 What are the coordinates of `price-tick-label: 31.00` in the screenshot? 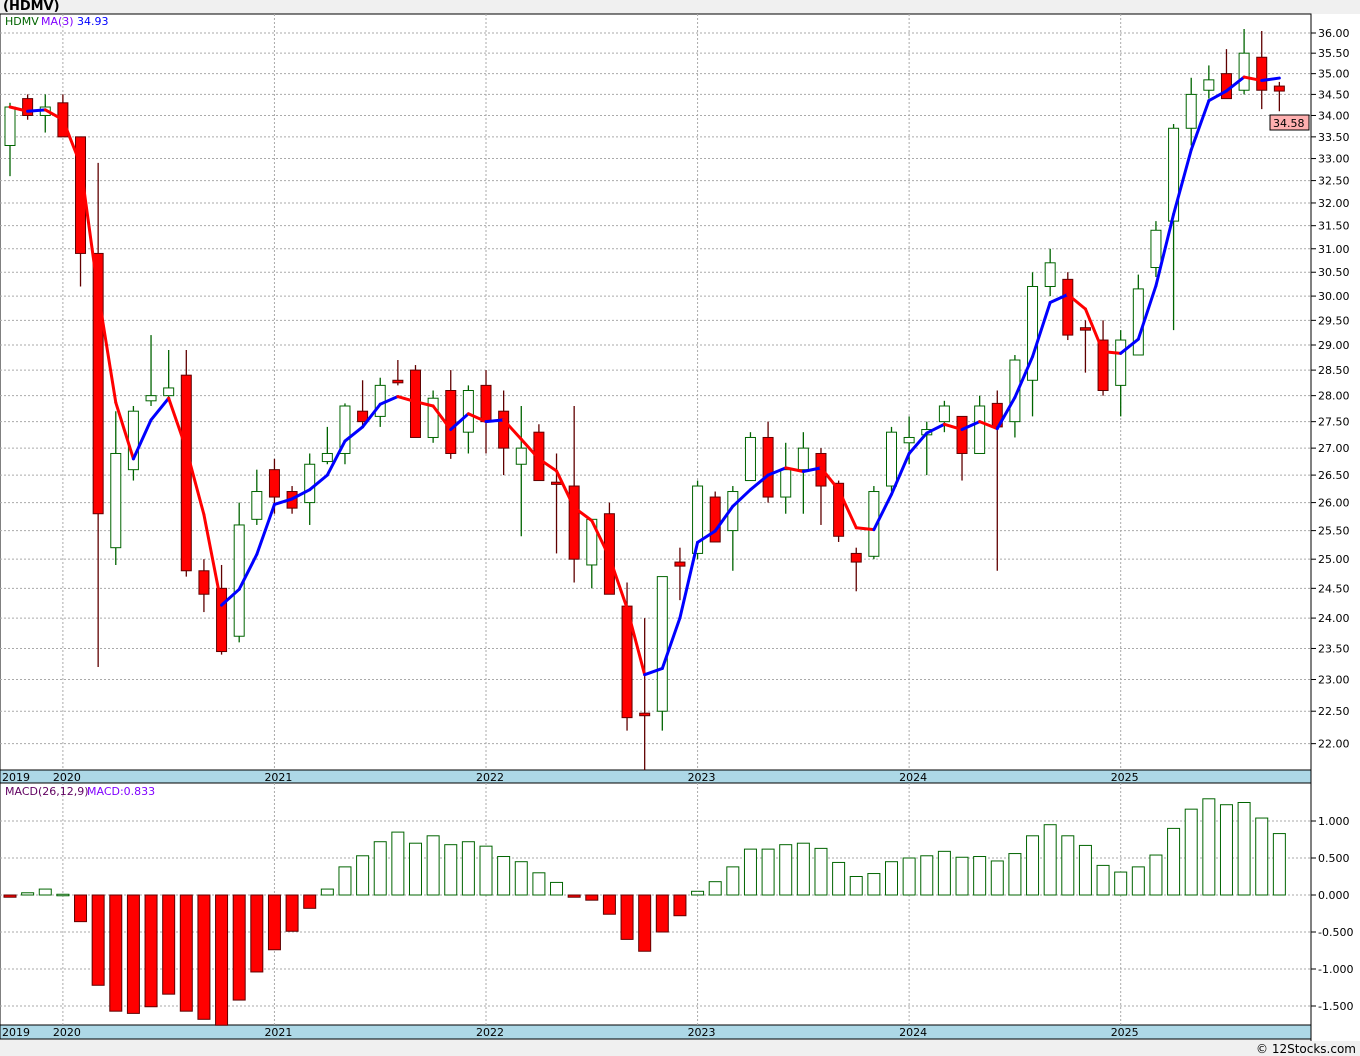 It's located at (1334, 249).